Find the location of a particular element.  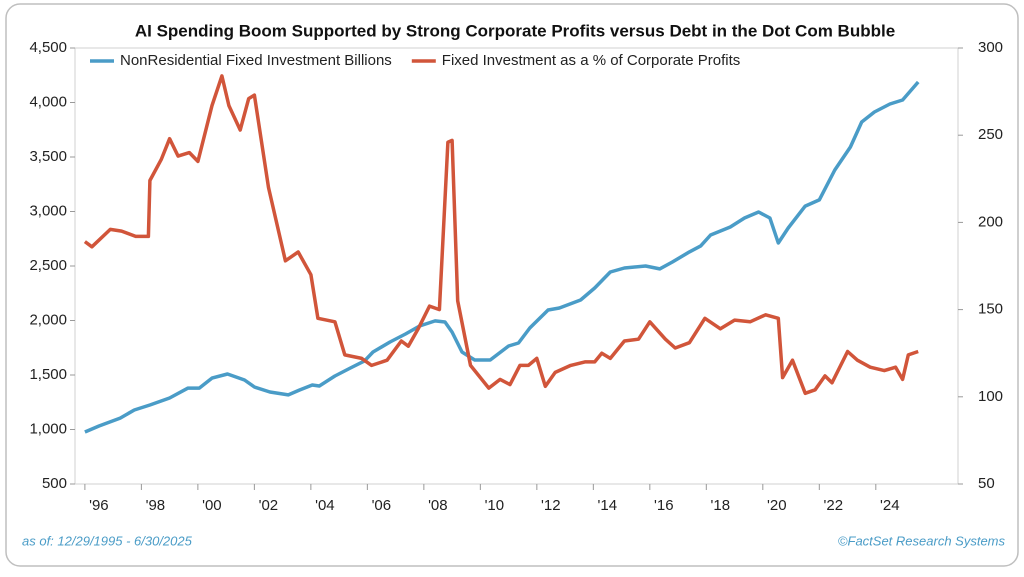

y-tick-label: 3,000 is located at coordinates (48, 210).